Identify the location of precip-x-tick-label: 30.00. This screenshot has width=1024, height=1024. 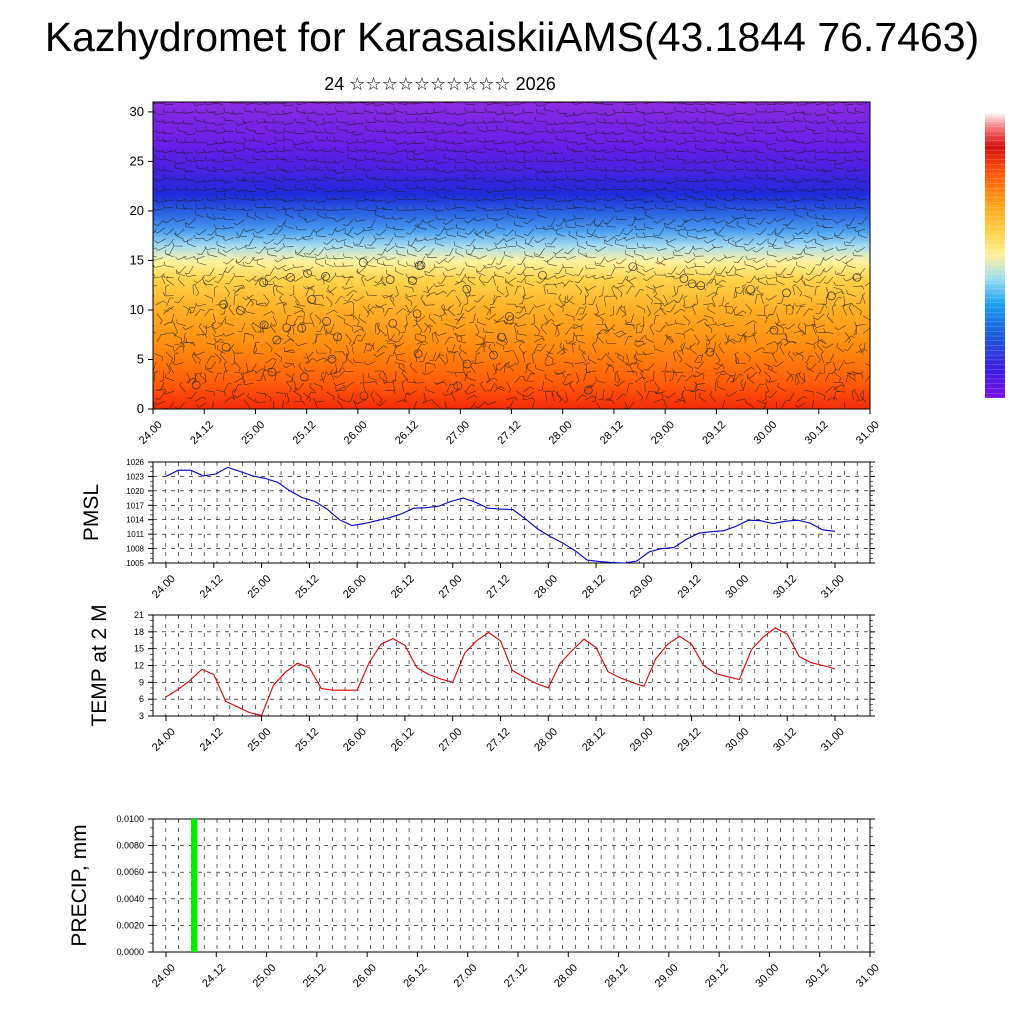
(767, 976).